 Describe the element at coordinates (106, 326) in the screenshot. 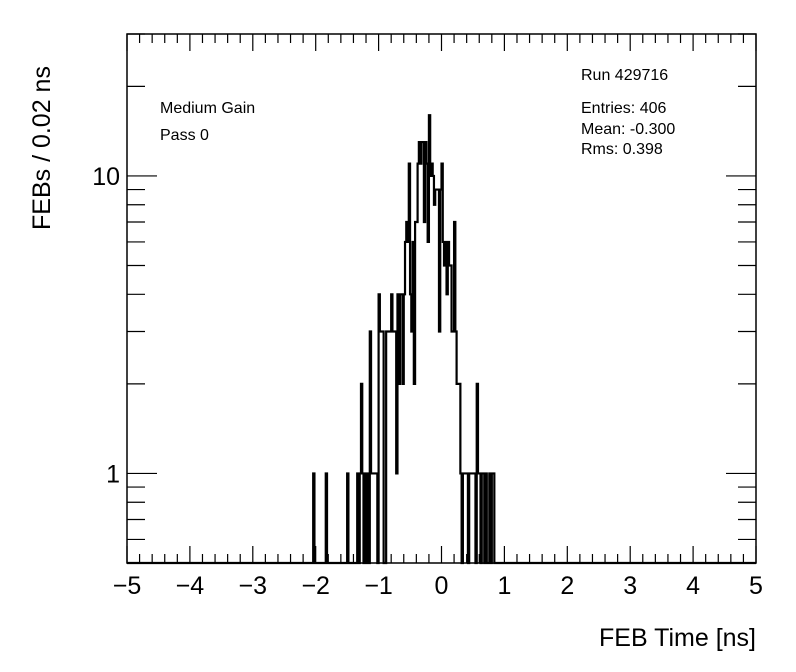

I see `y-tick-labels: 1 10` at that location.